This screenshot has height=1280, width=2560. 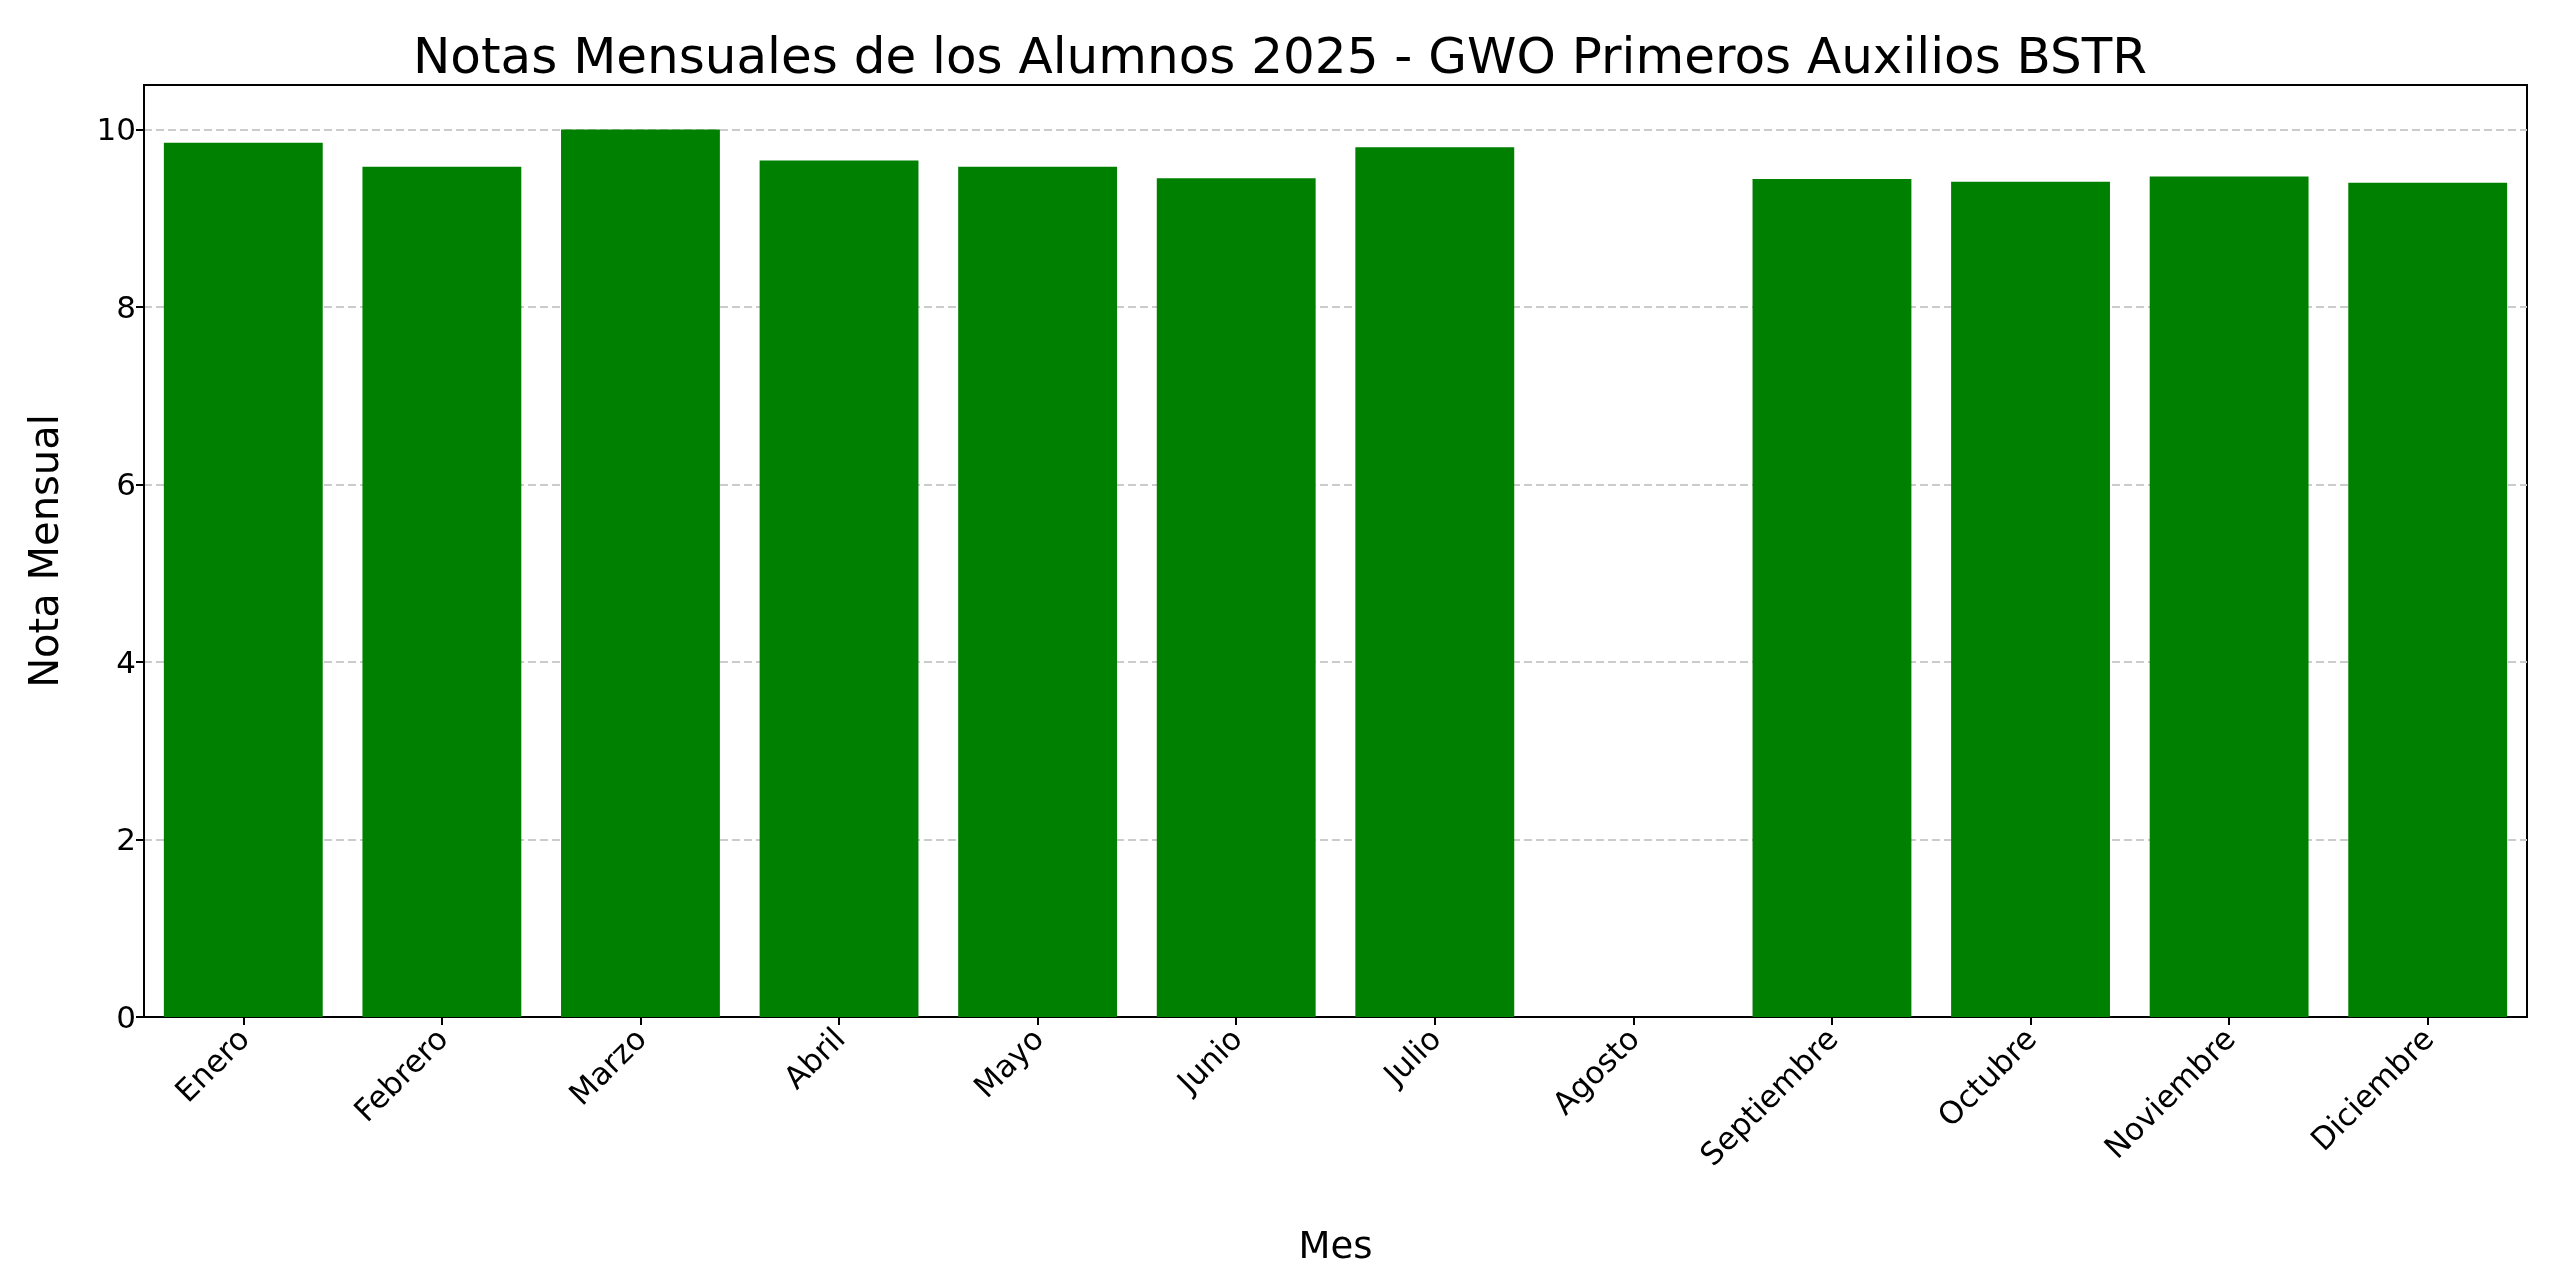 I want to click on x-axis-title: Mes, so click(x=1335, y=1245).